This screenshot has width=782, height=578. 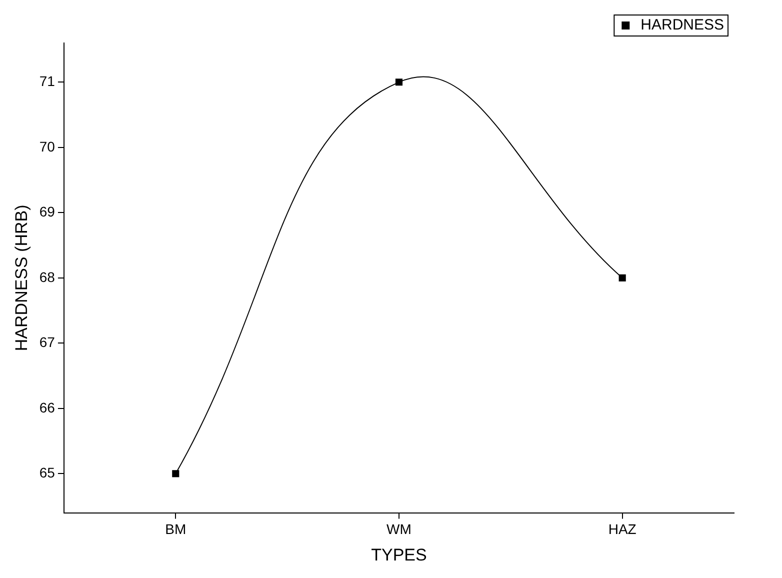 I want to click on x-tick-label: BM, so click(x=175, y=529).